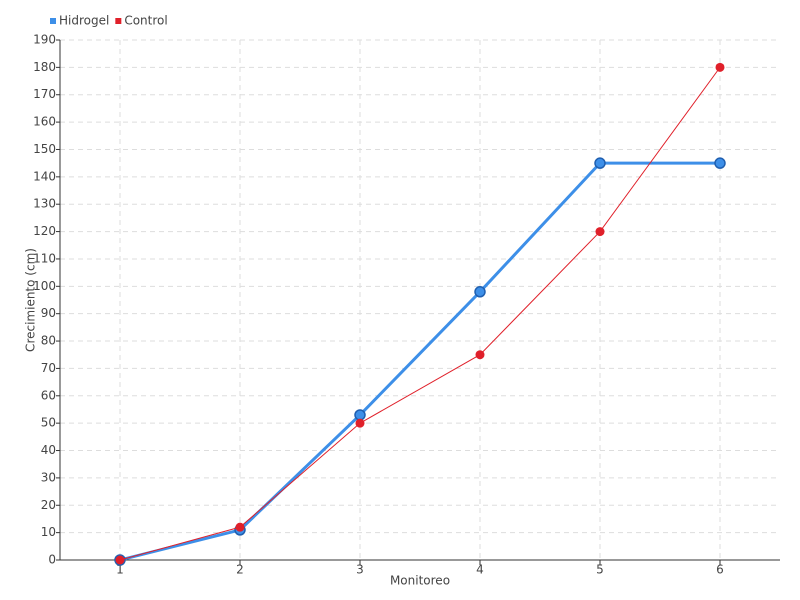 The image size is (800, 600). I want to click on x-tick-label: 4, so click(480, 570).